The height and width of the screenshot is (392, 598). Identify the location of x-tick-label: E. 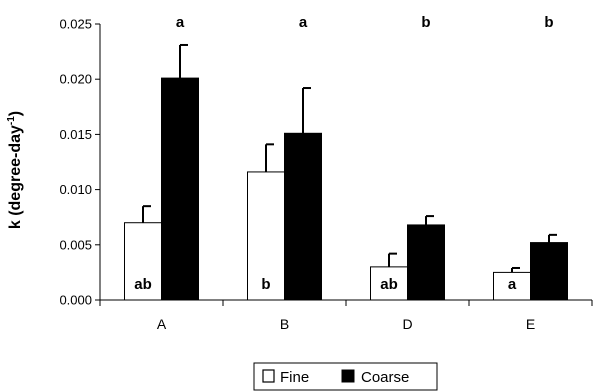
(530, 324).